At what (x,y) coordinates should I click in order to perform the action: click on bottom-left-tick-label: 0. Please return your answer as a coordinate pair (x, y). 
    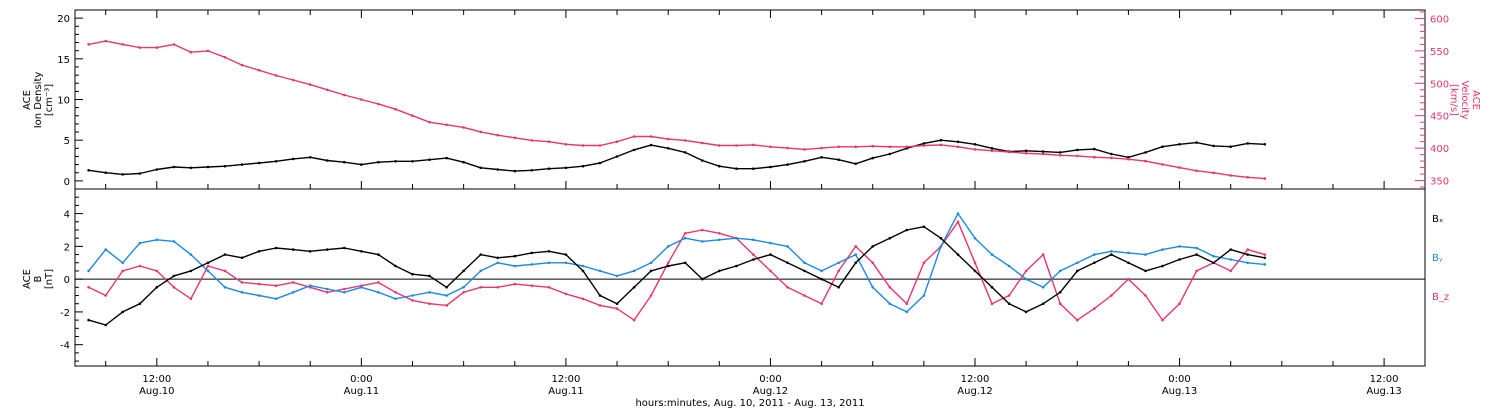
    Looking at the image, I should click on (67, 280).